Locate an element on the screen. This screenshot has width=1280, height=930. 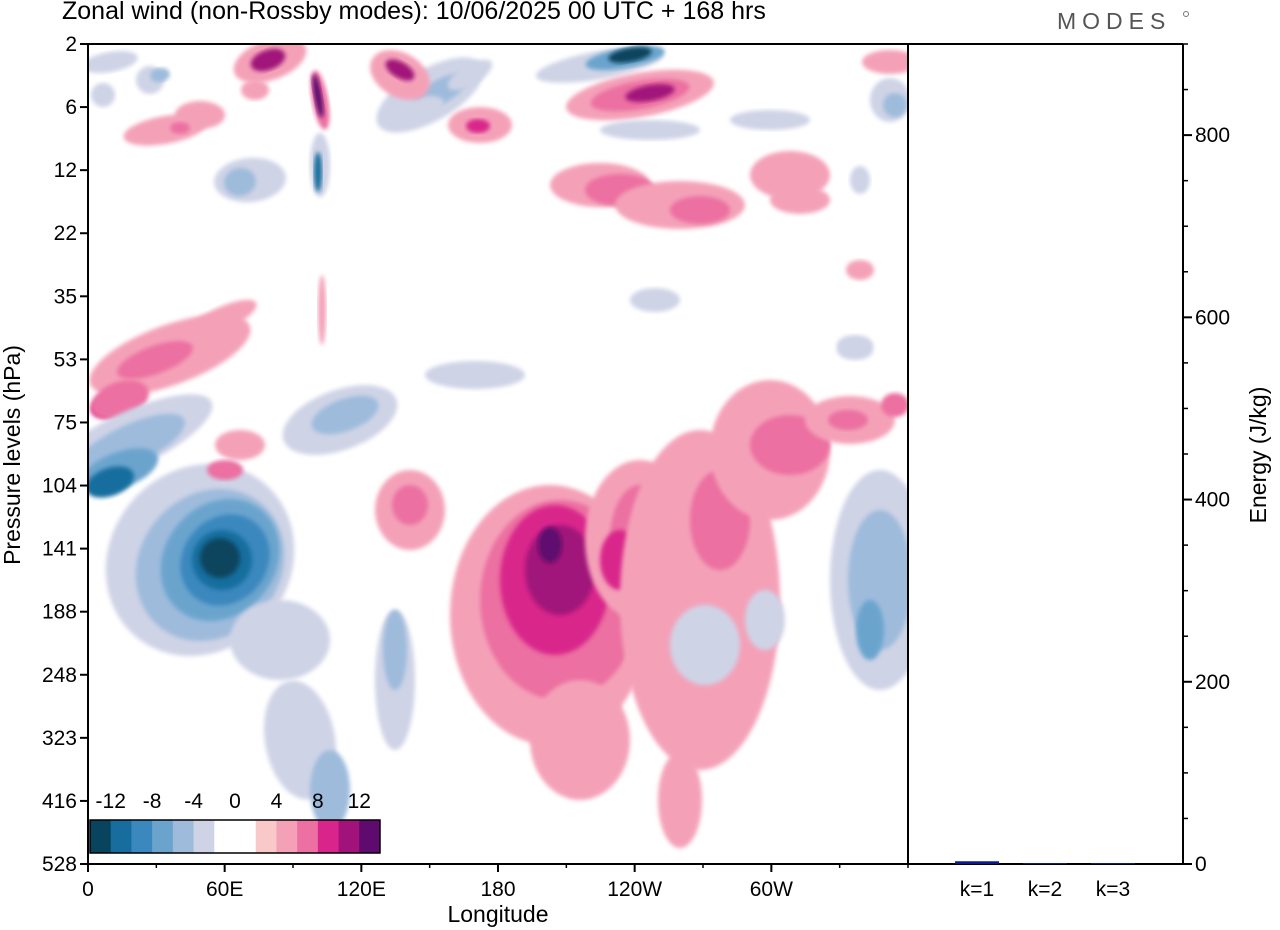
x-tick-label: 60W is located at coordinates (771, 889).